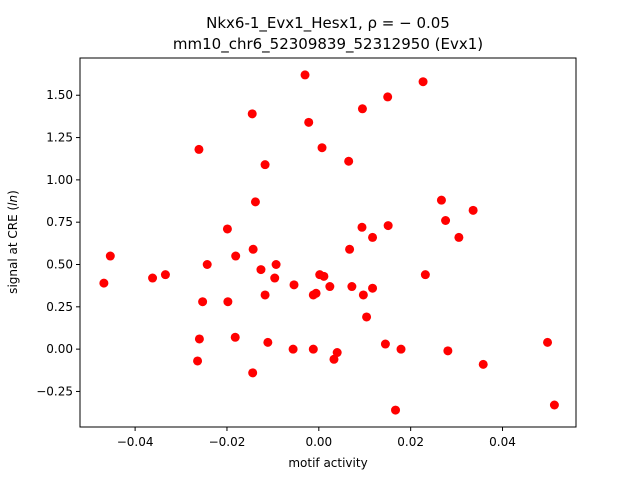 The height and width of the screenshot is (480, 640). I want to click on x-tick-label: −0.02, so click(227, 442).